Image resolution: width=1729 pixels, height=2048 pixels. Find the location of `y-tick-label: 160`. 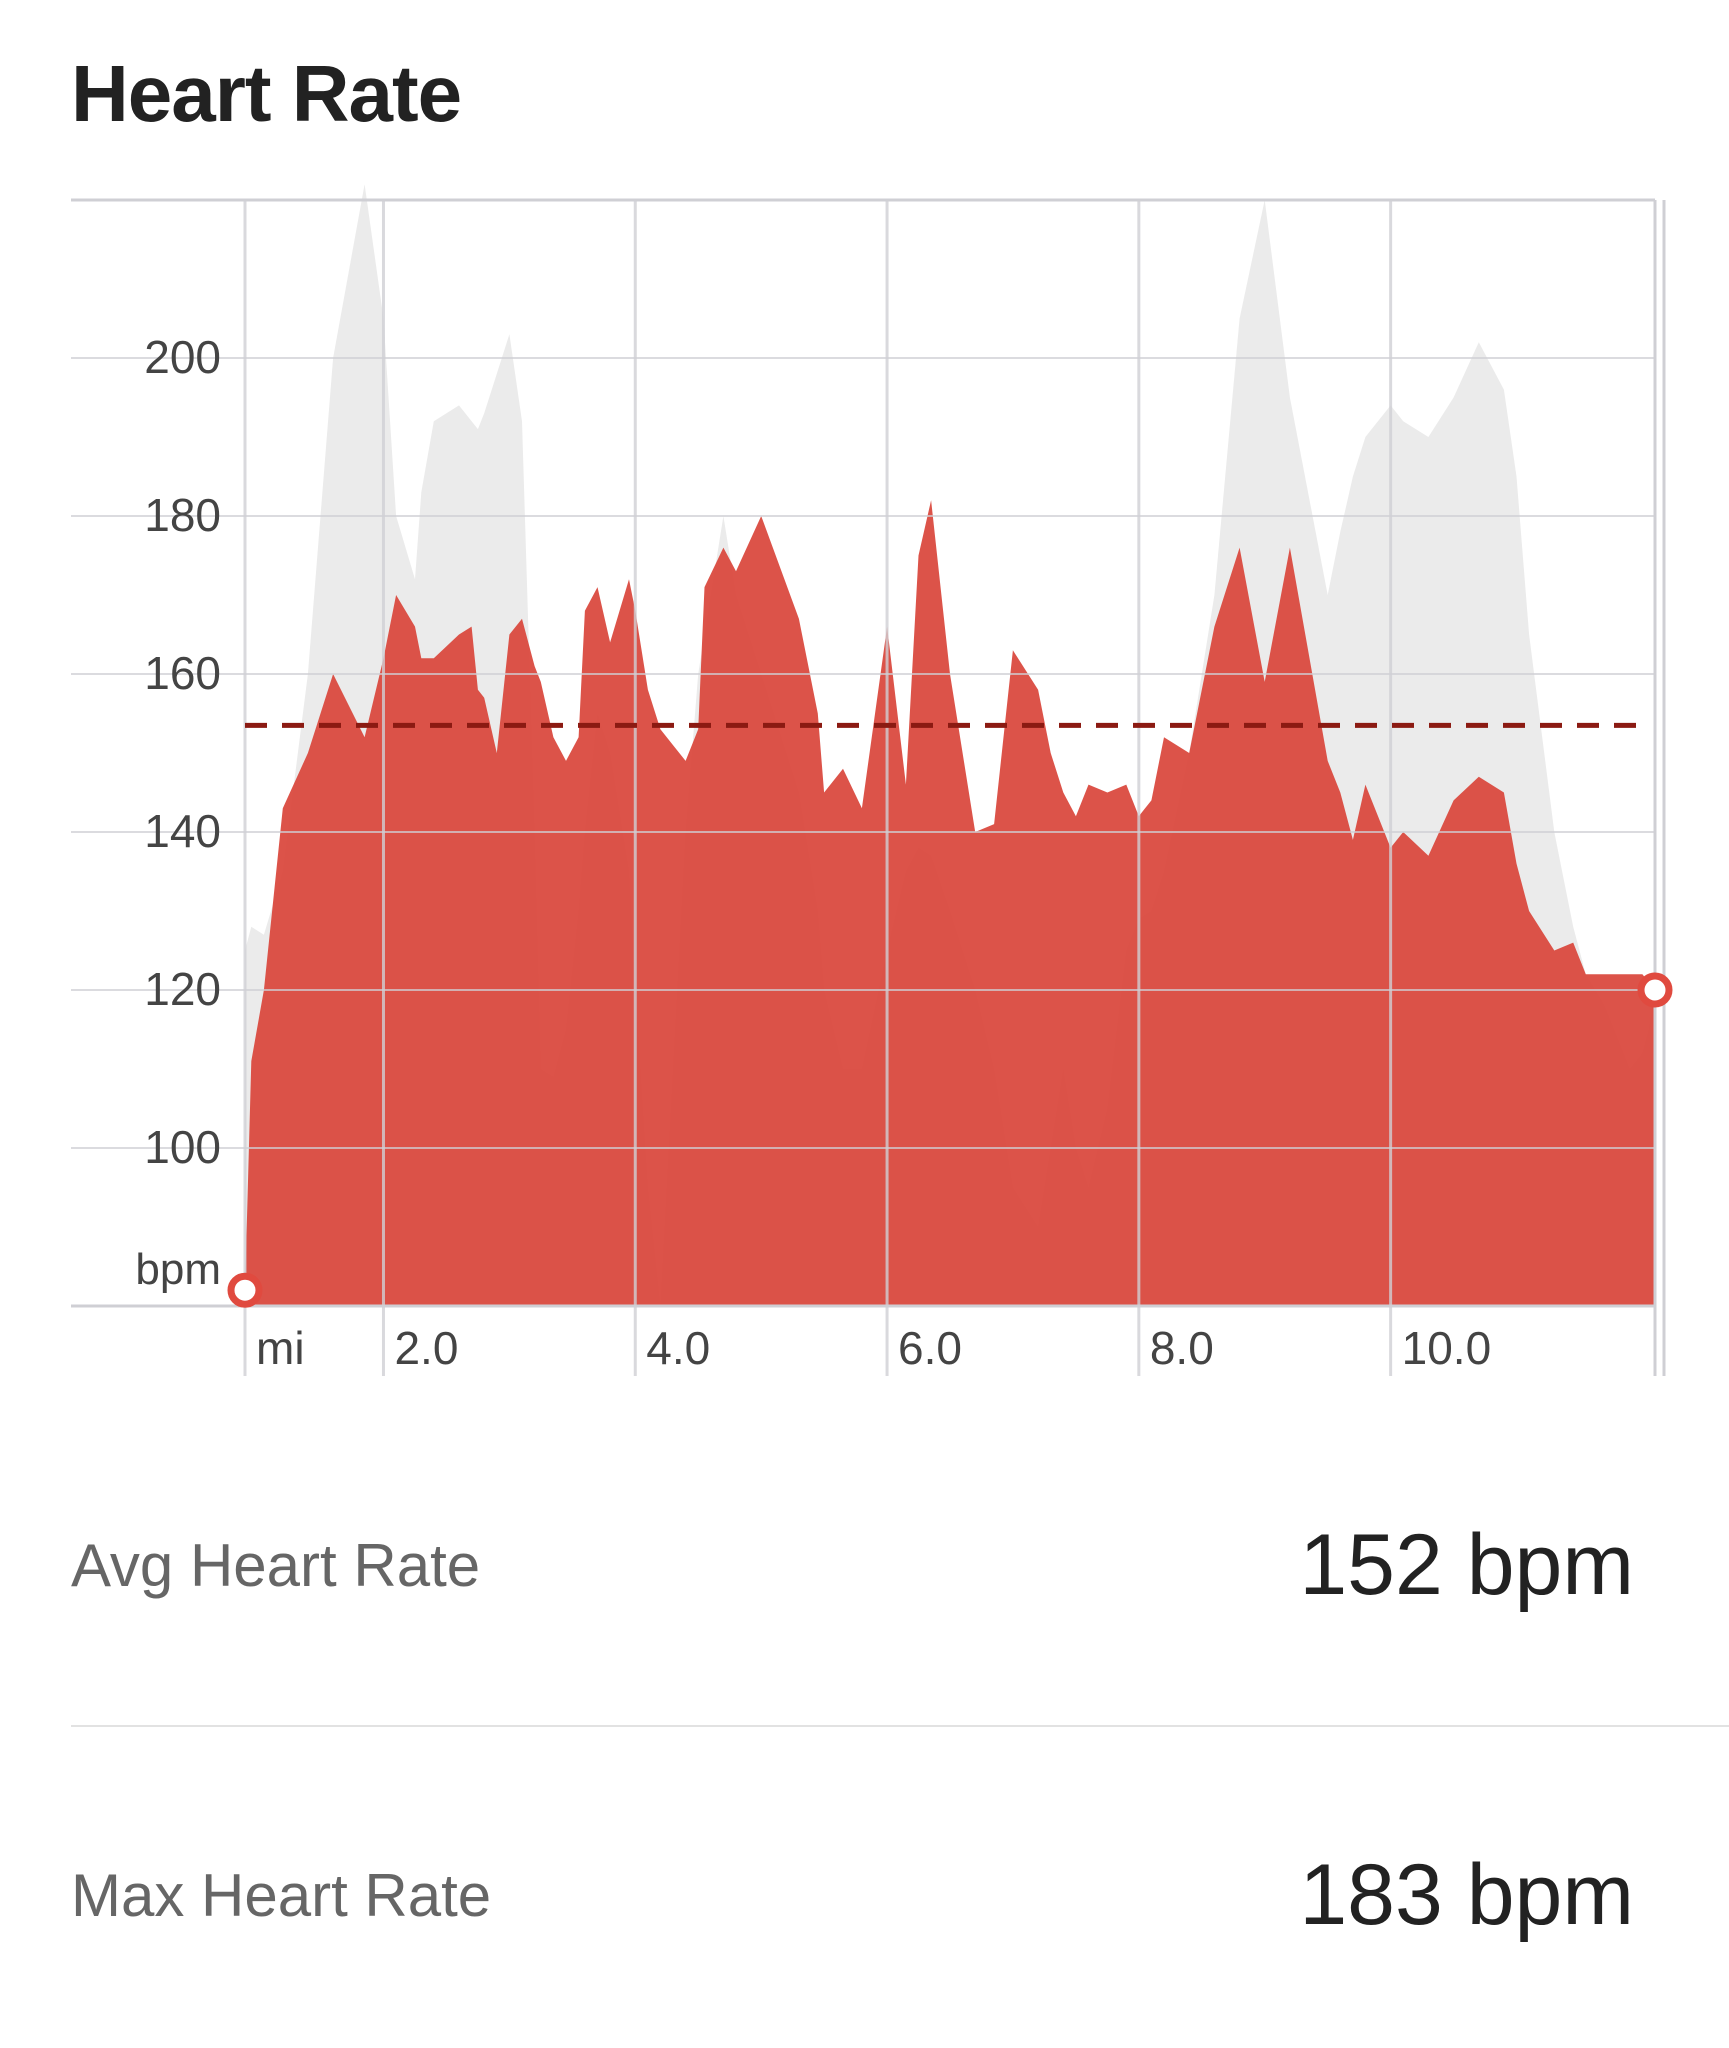

y-tick-label: 160 is located at coordinates (182, 673).